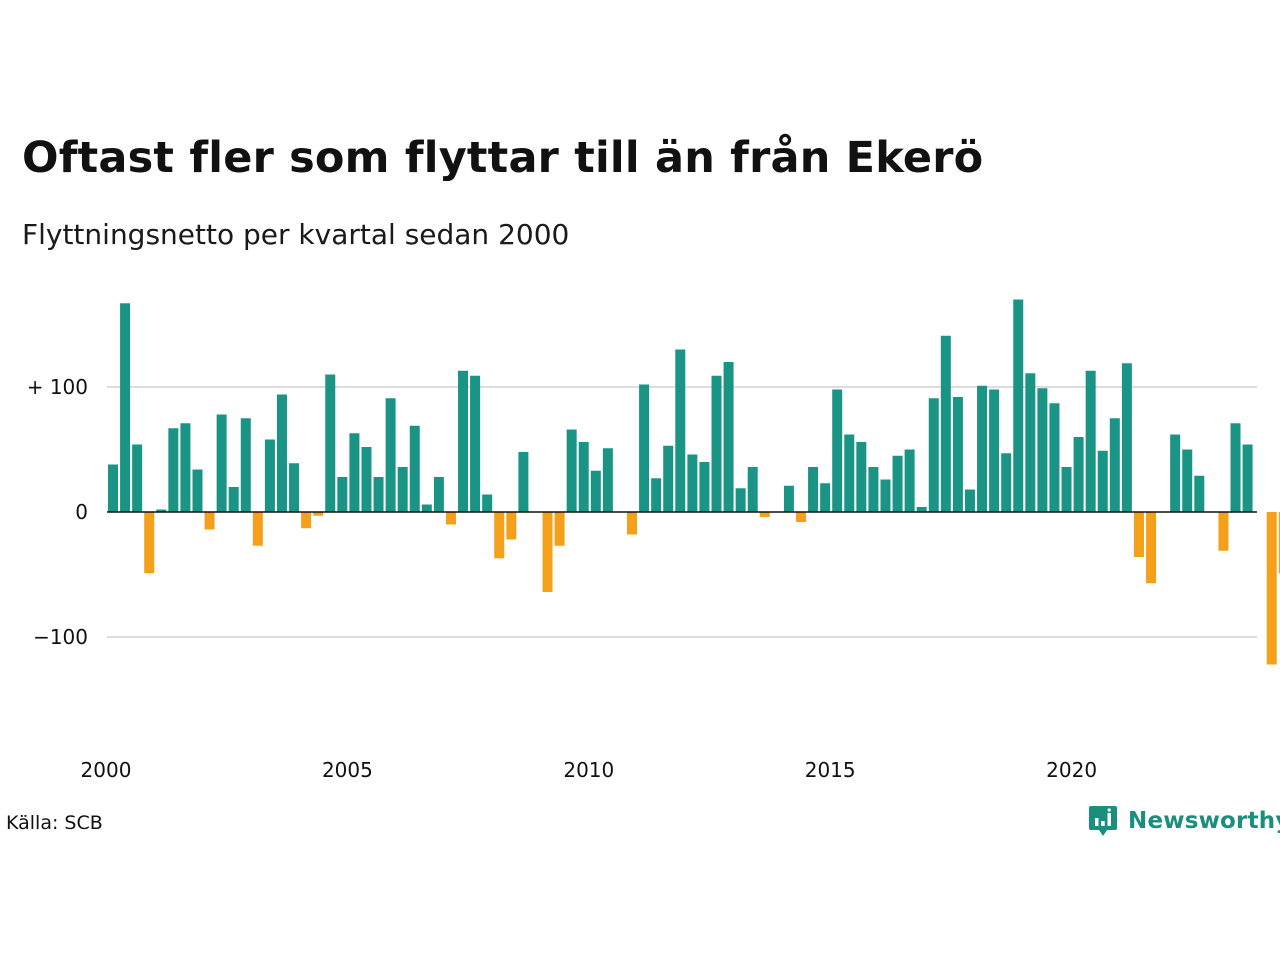  What do you see at coordinates (57, 512) in the screenshot?
I see `y-tick-labels: + 100 0 −100` at bounding box center [57, 512].